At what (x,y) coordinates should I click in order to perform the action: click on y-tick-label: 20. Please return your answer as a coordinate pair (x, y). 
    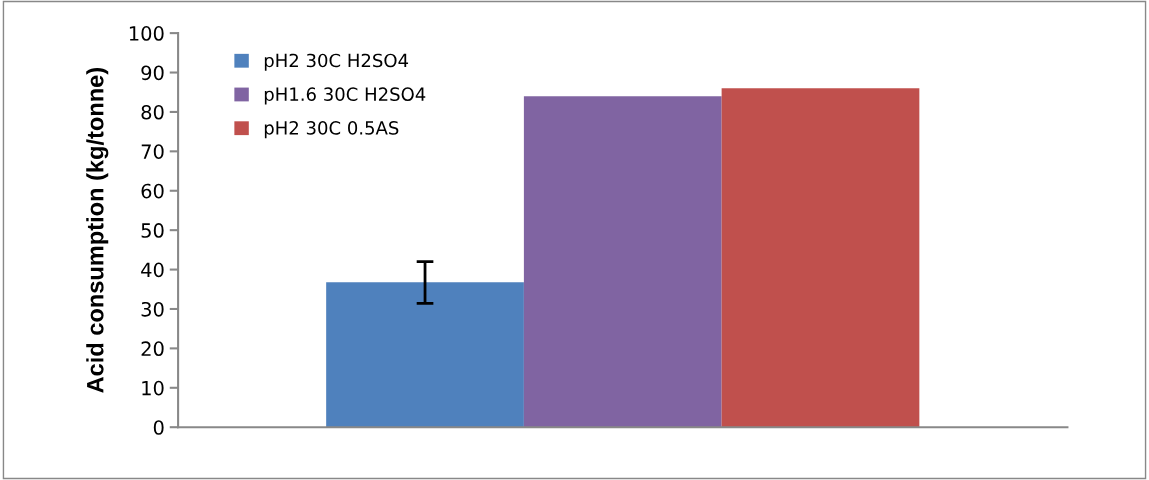
    Looking at the image, I should click on (152, 349).